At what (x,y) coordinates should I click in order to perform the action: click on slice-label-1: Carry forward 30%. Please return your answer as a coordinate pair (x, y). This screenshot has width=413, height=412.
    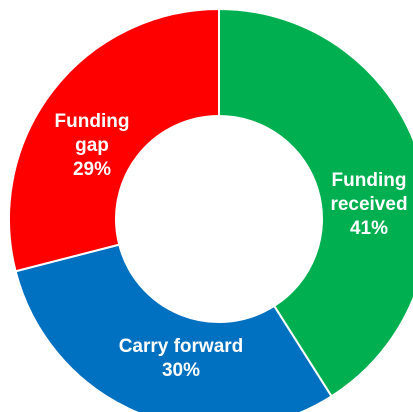
    Looking at the image, I should click on (181, 358).